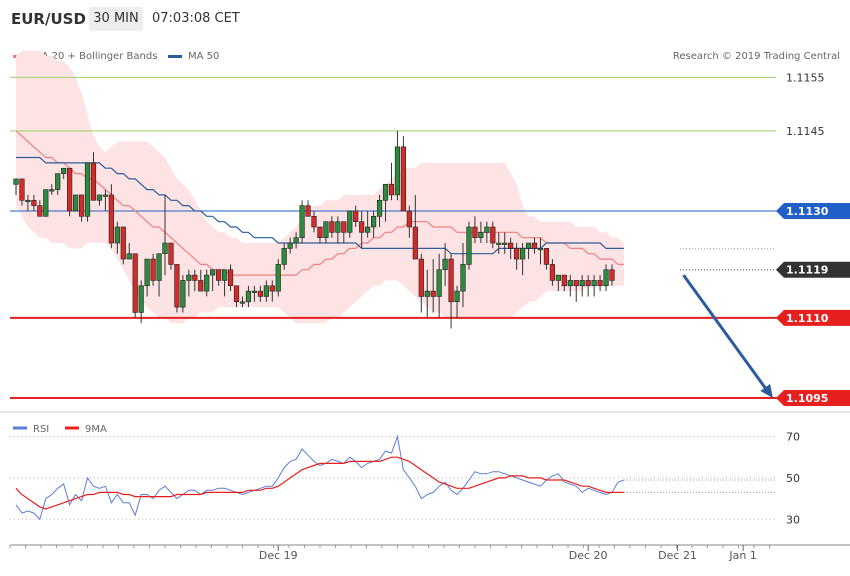 The height and width of the screenshot is (576, 850). Describe the element at coordinates (793, 519) in the screenshot. I see `rsi-tick-label: 30` at that location.